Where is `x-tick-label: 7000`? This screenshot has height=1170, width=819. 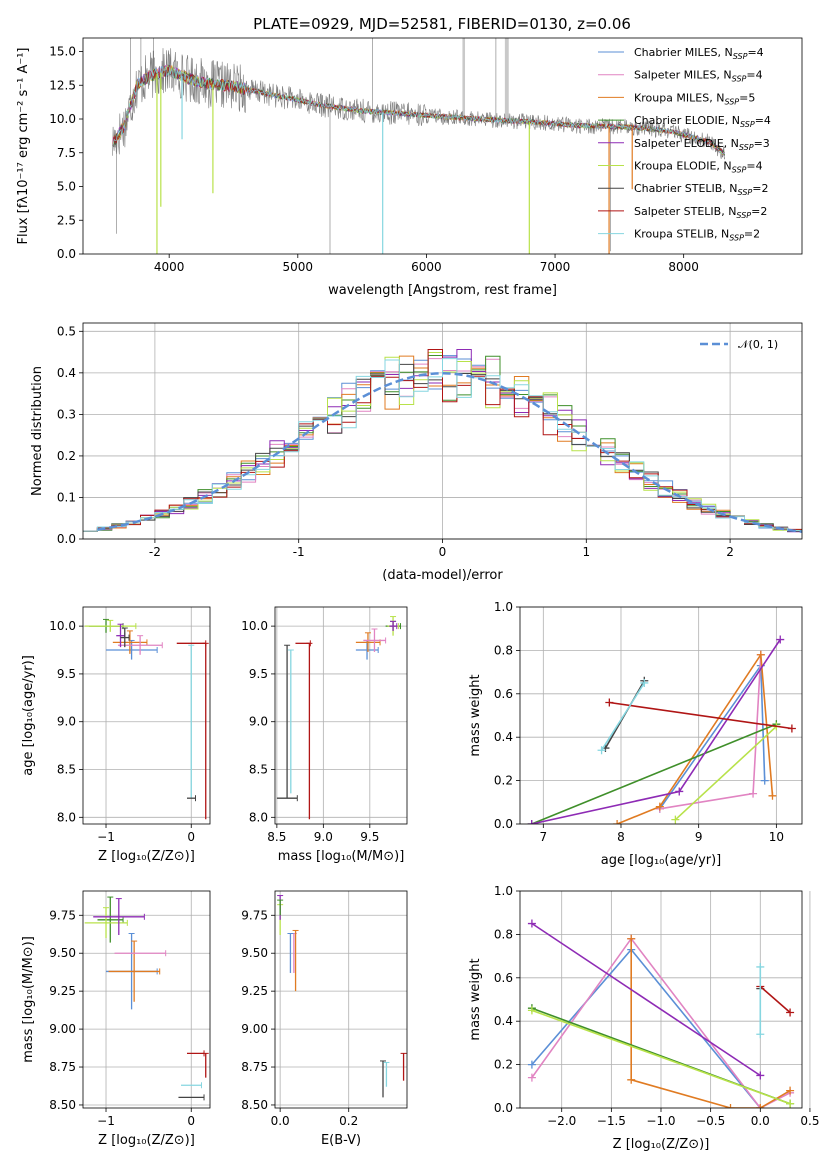 x-tick-label: 7000 is located at coordinates (555, 267).